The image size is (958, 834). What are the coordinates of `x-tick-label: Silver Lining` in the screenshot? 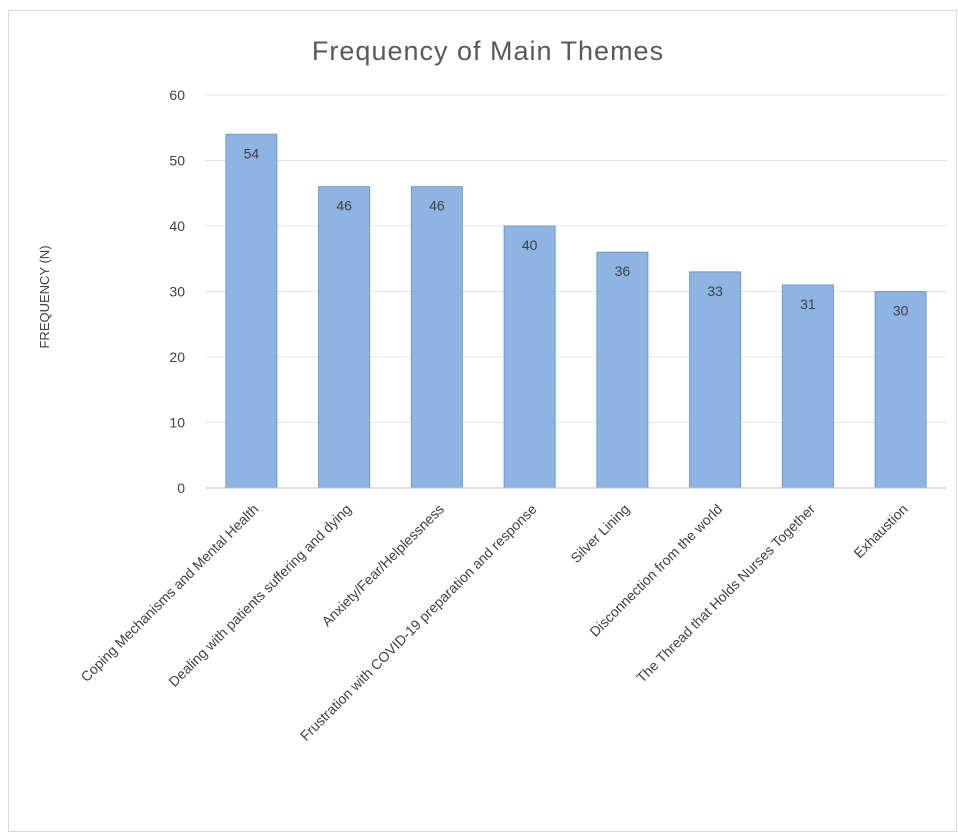 It's located at (599, 533).